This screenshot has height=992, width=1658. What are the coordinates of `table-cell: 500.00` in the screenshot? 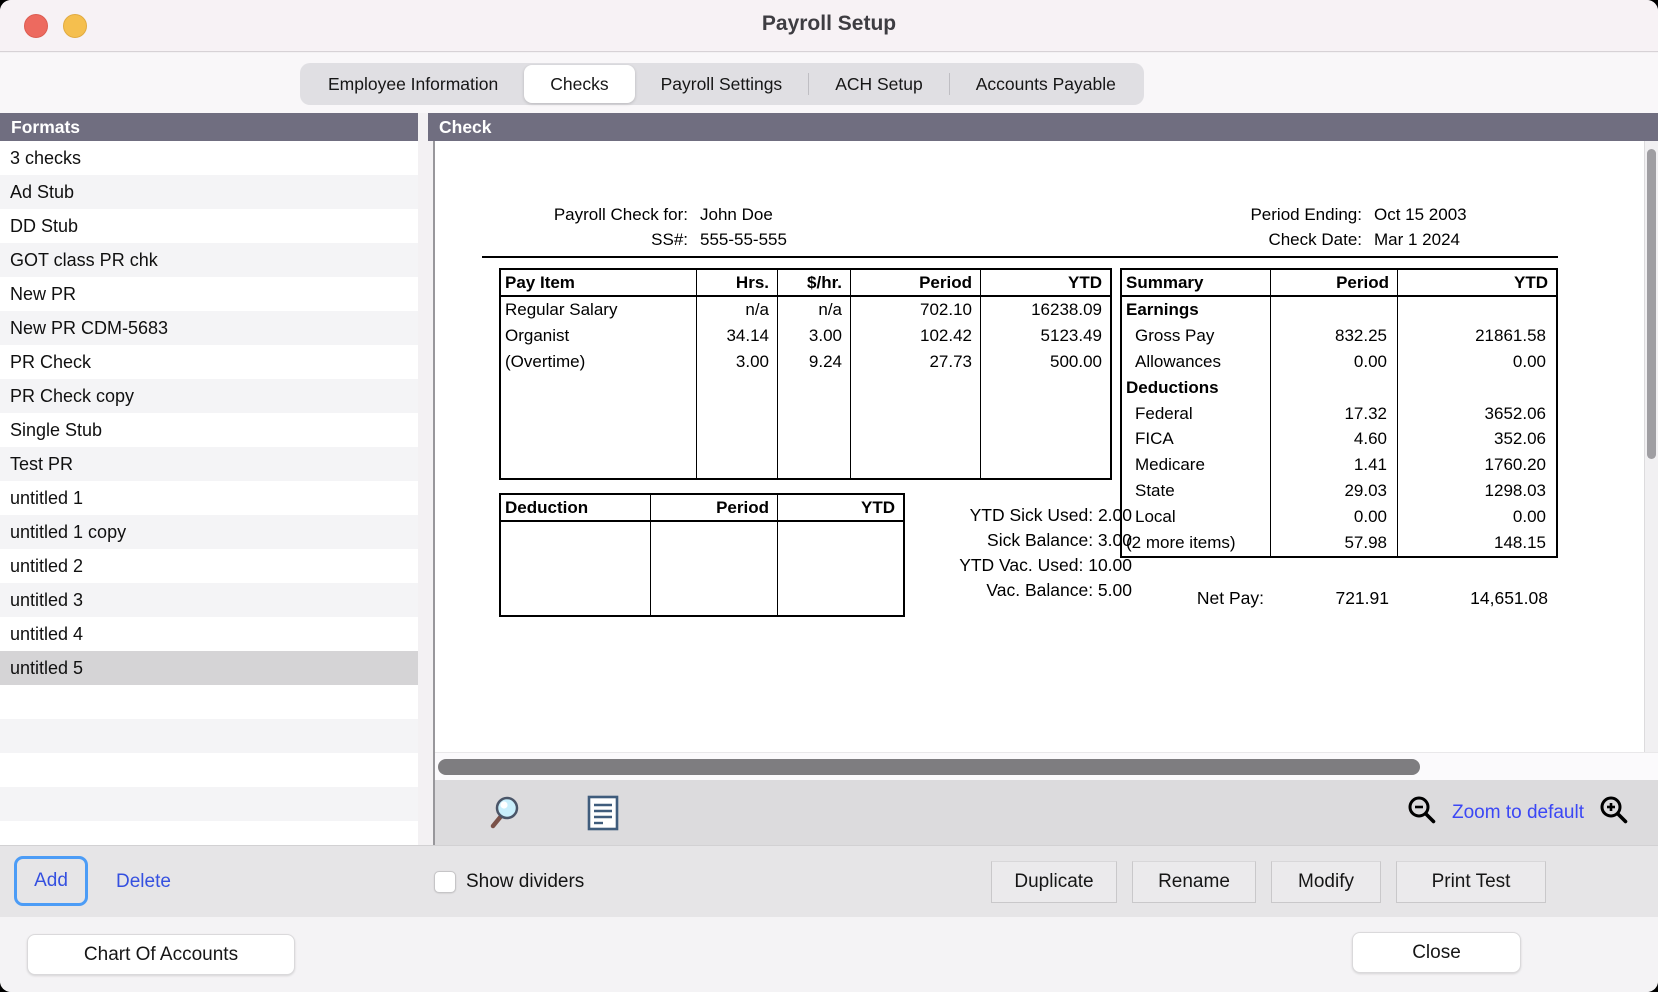 It's located at (1076, 361).